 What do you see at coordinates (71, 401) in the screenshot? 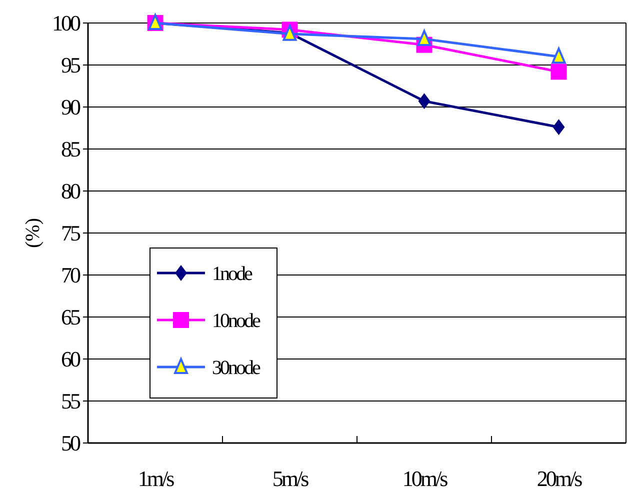
I see `y-tick-label: 55` at bounding box center [71, 401].